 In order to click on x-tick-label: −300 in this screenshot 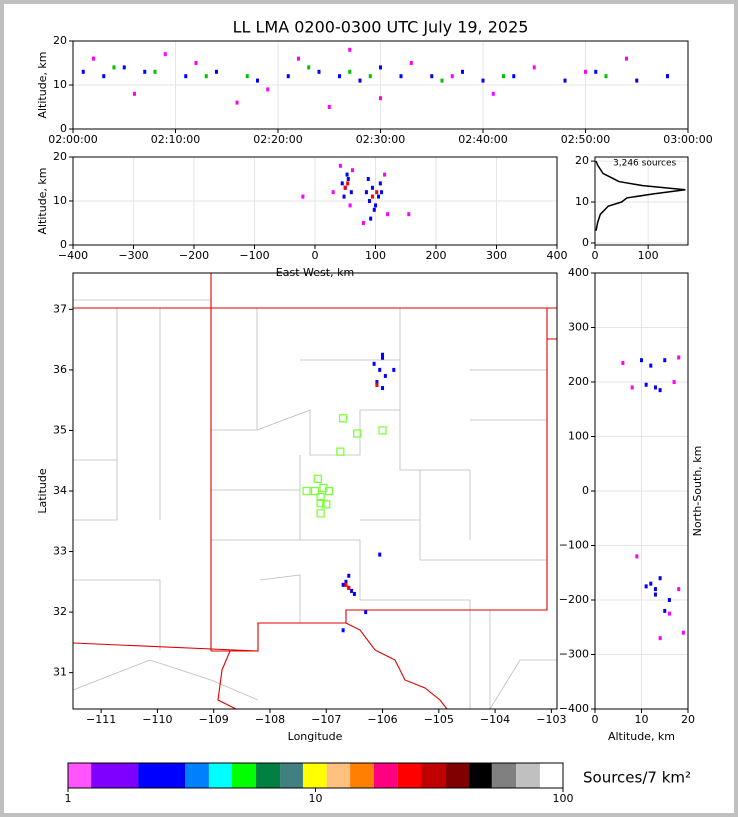, I will do `click(133, 255)`.